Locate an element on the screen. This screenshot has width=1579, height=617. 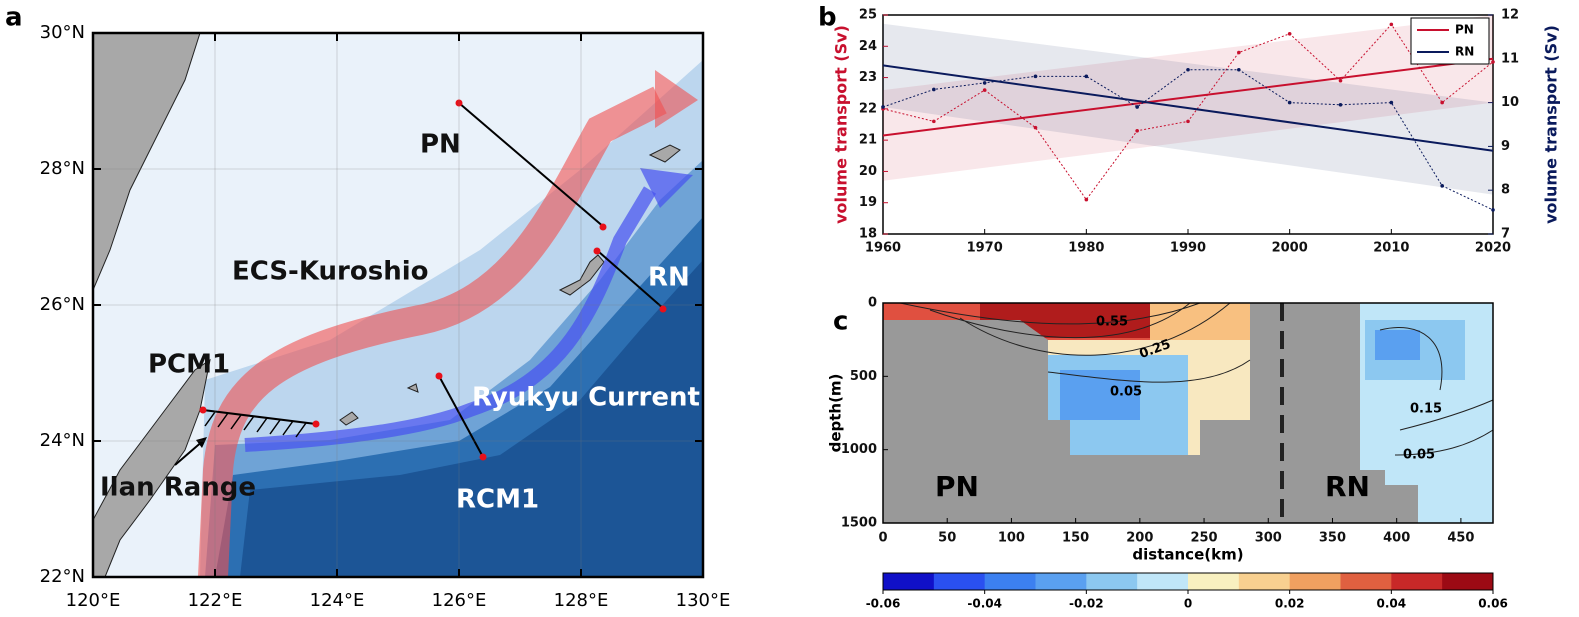
x-tick-label: 300 is located at coordinates (1268, 538).